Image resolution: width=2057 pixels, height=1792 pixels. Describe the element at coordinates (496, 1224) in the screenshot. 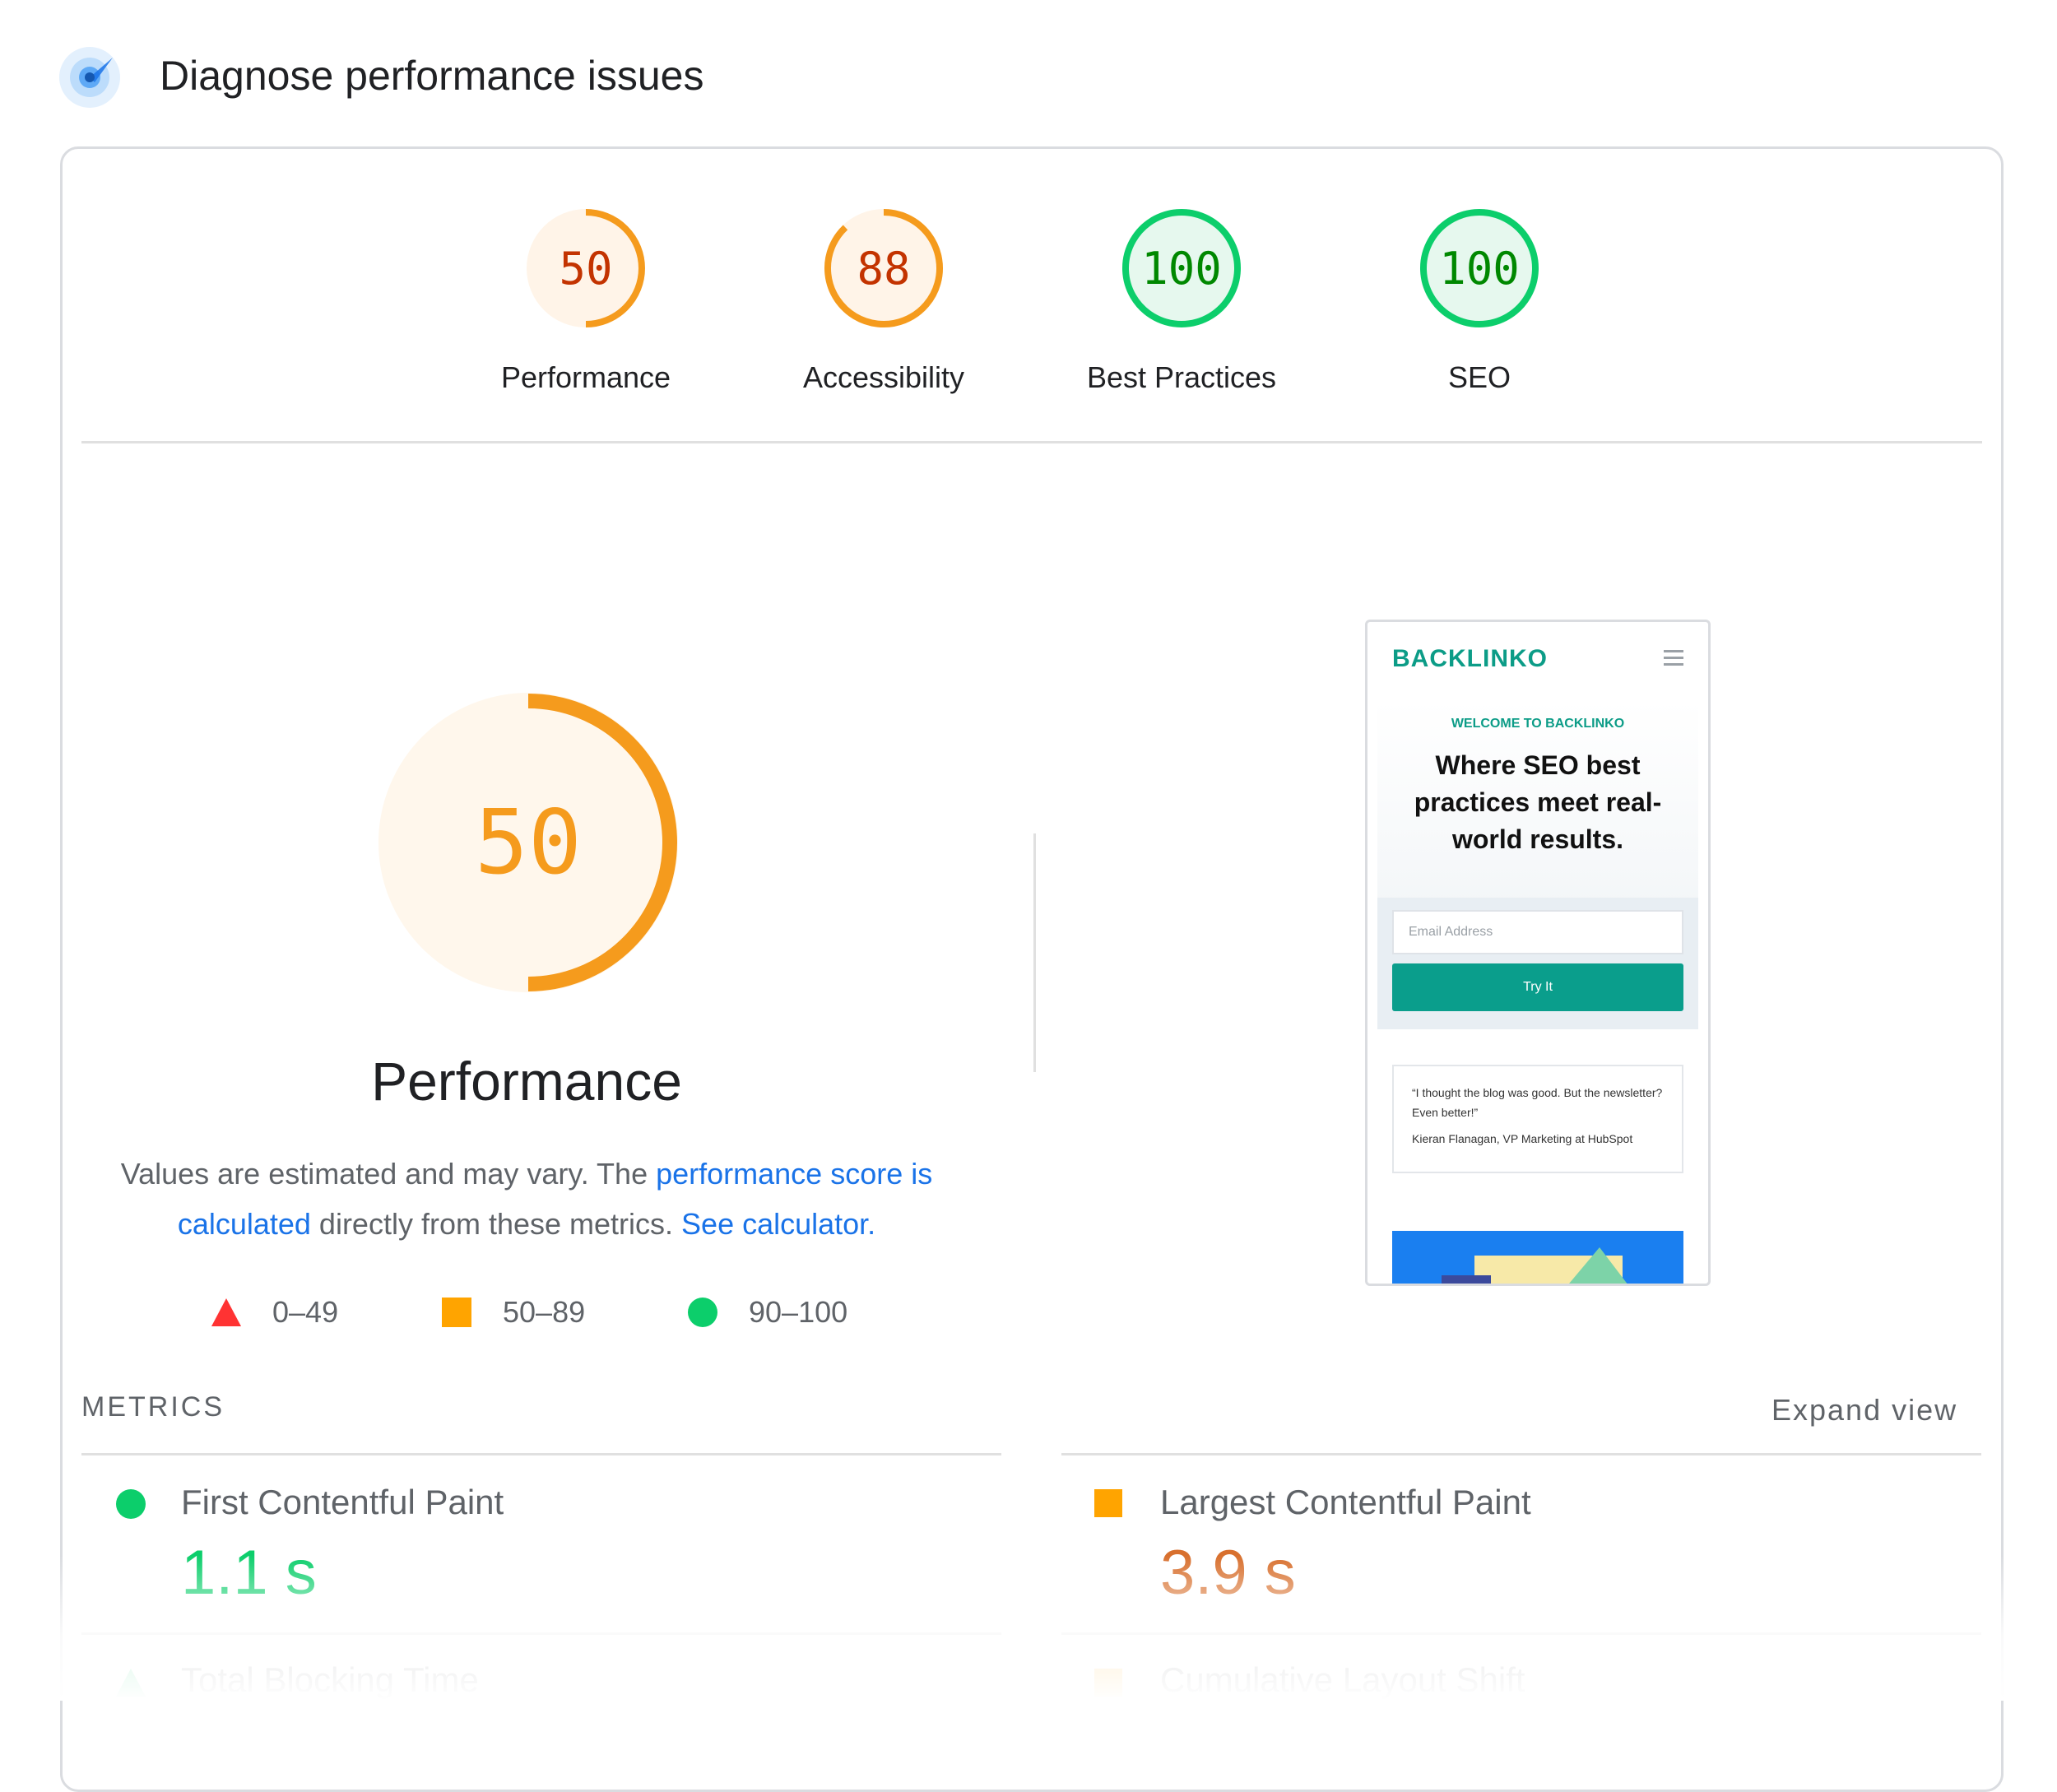

I see `description-text-2: directly from these metrics.` at that location.